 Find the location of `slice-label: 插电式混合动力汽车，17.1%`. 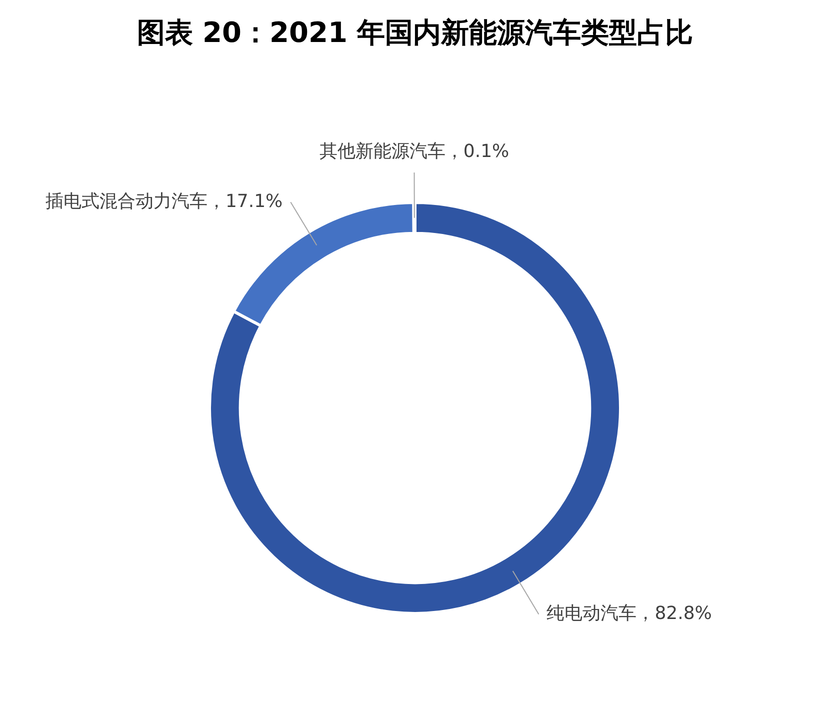

slice-label: 插电式混合动力汽车，17.1% is located at coordinates (164, 201).